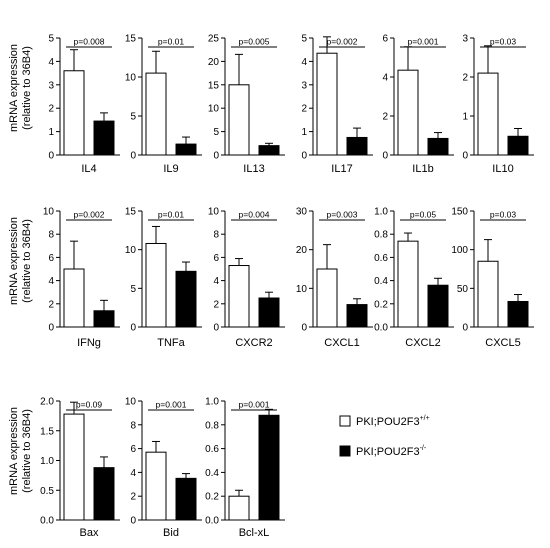 The width and height of the screenshot is (550, 548). I want to click on il13-bar-ko, so click(269, 150).